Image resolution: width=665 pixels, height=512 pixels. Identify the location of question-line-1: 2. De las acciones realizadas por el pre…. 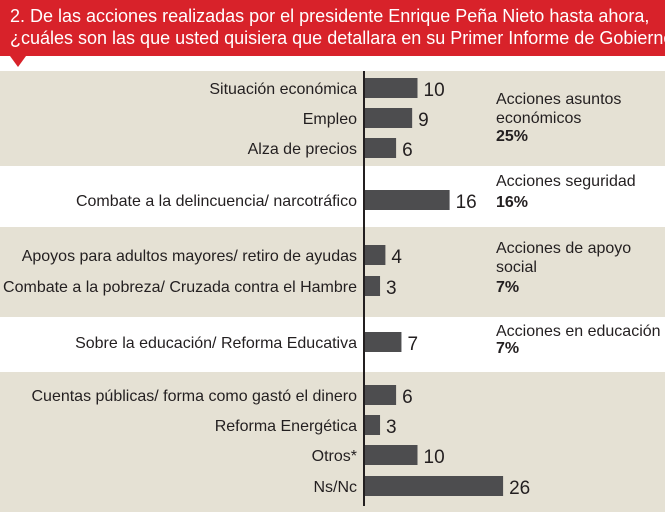
(330, 16).